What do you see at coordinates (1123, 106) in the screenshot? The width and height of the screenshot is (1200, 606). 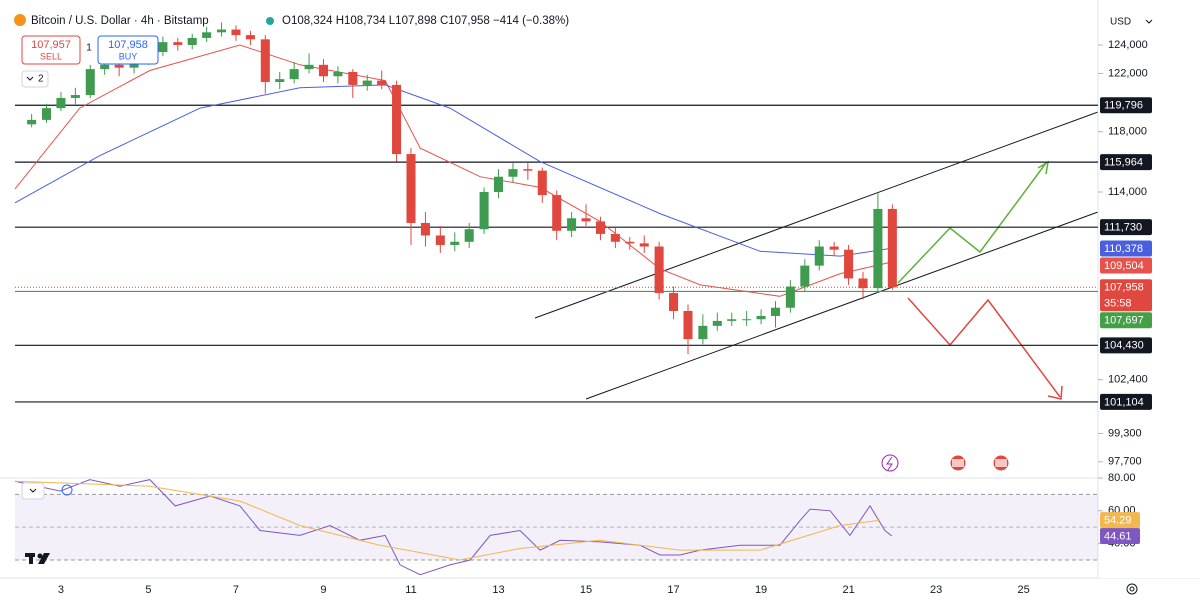 I see `price-marker-label: 119,796` at bounding box center [1123, 106].